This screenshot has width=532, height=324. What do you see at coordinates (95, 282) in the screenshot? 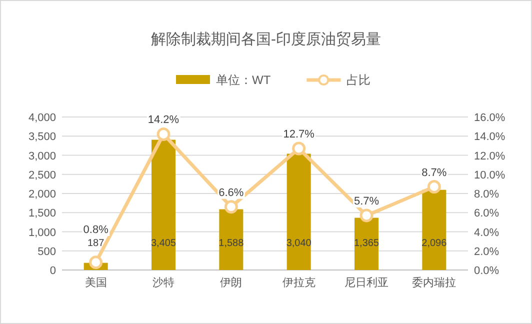
I see `x-tick-label: 美国` at bounding box center [95, 282].